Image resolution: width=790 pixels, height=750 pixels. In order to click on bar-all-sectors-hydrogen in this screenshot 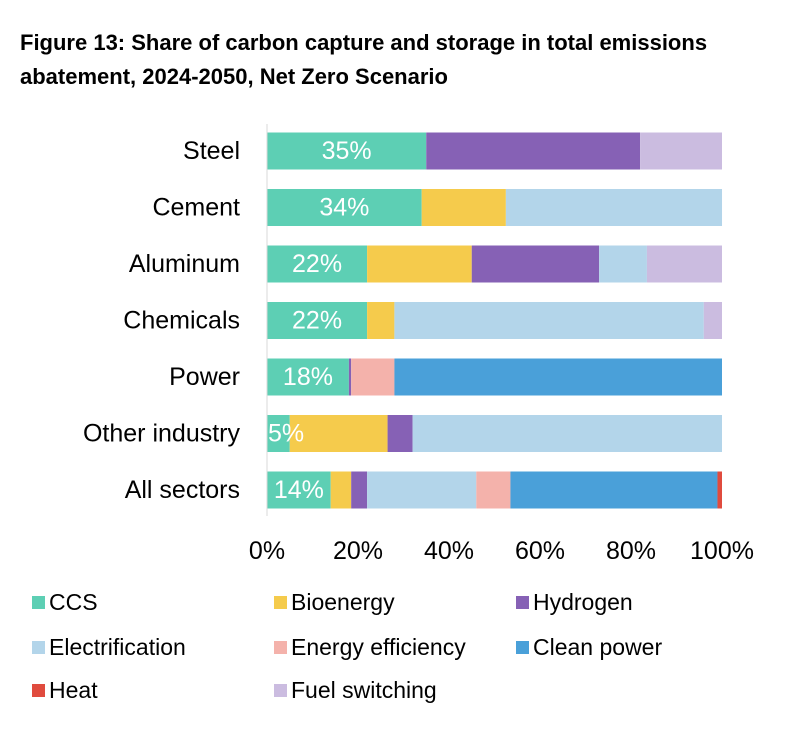, I will do `click(359, 490)`.